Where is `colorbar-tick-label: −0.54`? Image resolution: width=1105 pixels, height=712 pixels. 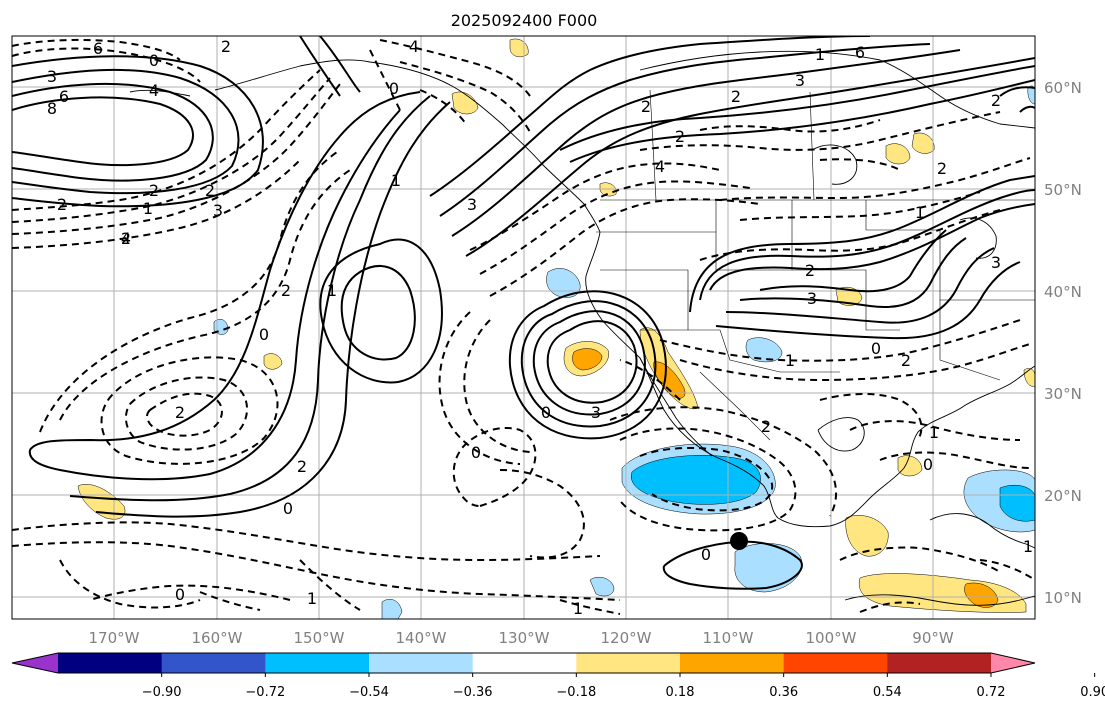 colorbar-tick-label: −0.54 is located at coordinates (369, 692).